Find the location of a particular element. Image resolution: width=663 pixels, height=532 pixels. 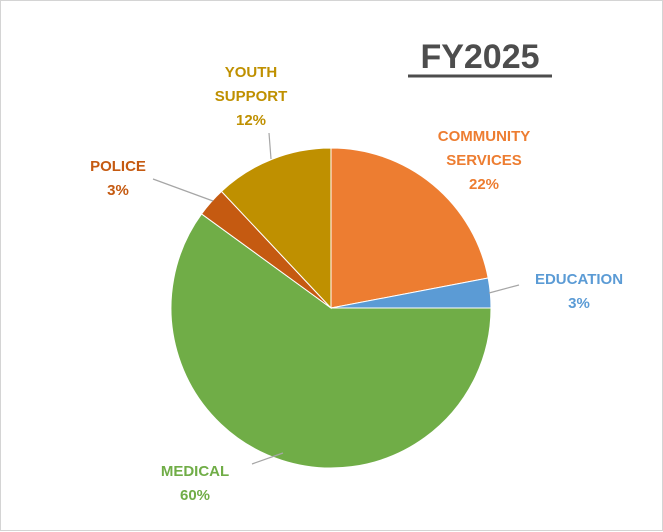

slice-community-services is located at coordinates (409, 228).